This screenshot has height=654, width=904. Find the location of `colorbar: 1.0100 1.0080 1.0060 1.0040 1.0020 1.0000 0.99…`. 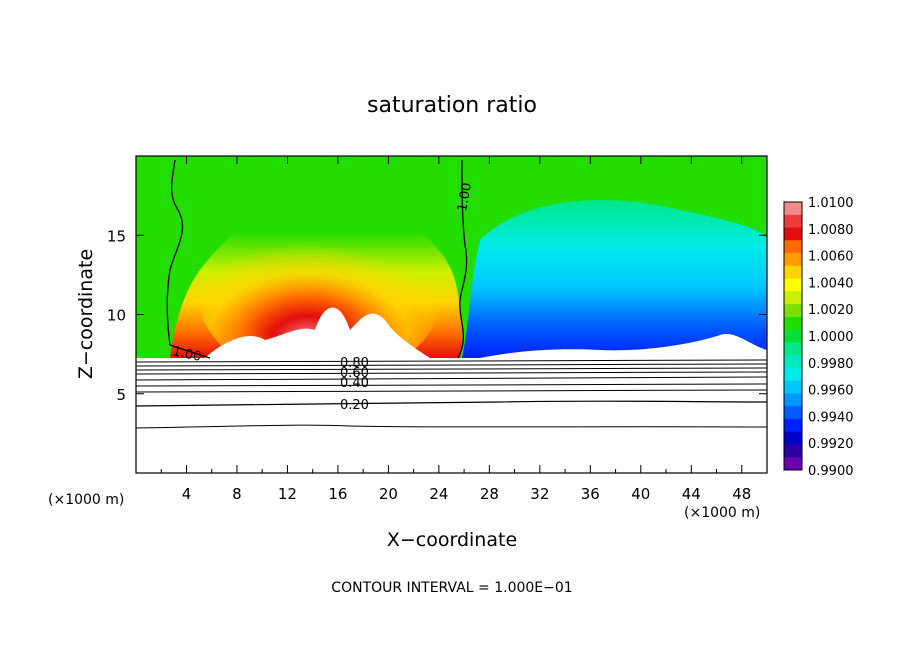

colorbar: 1.0100 1.0080 1.0060 1.0040 1.0020 1.0000 0.99… is located at coordinates (818, 337).